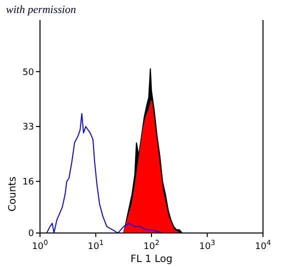 The height and width of the screenshot is (267, 290). I want to click on y-tick-label: 0, so click(31, 234).